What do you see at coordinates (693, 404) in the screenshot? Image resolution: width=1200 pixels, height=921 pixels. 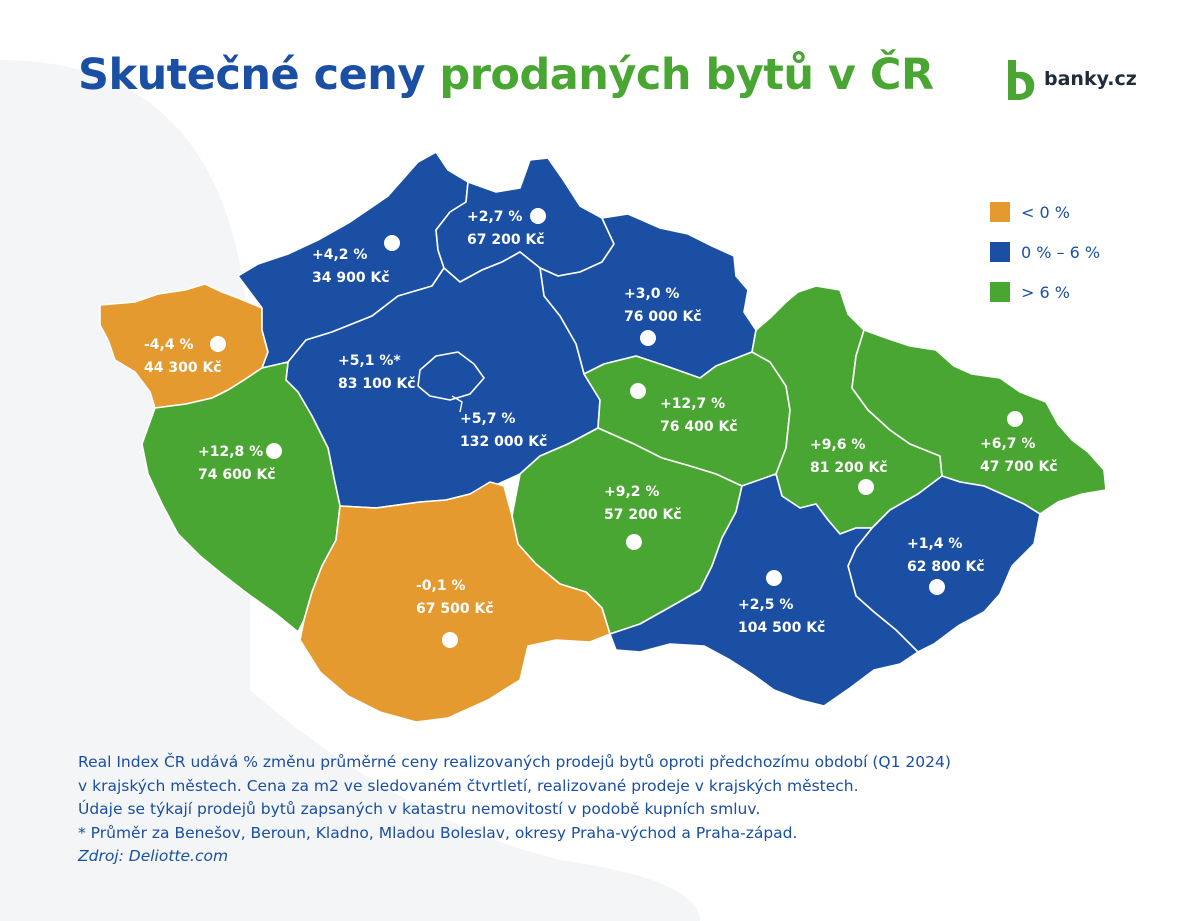 I see `change-value: +12,7 %` at bounding box center [693, 404].